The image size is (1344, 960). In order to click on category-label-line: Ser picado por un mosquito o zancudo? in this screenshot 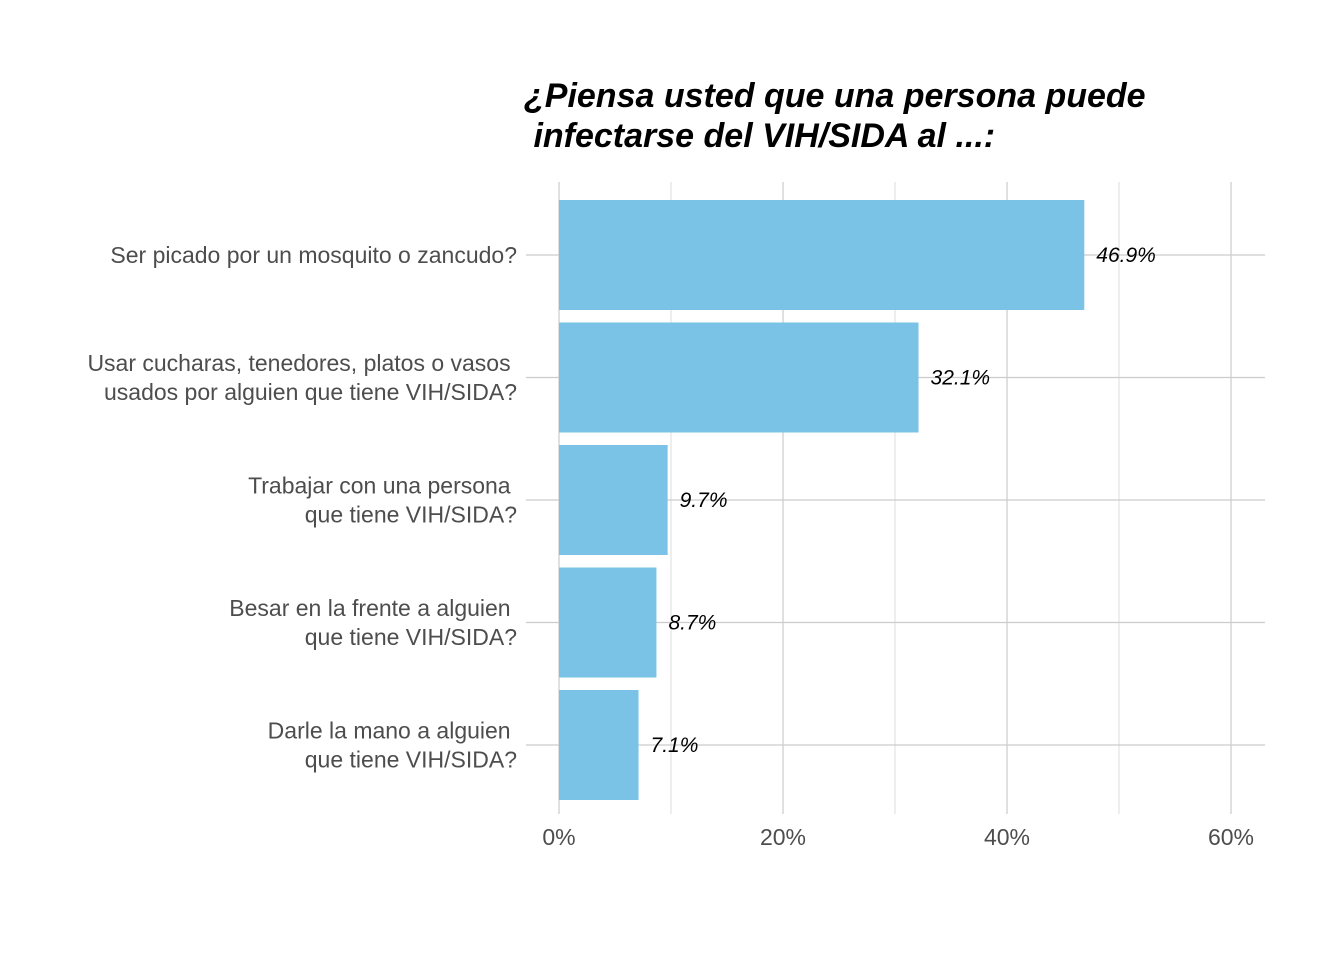, I will do `click(313, 255)`.